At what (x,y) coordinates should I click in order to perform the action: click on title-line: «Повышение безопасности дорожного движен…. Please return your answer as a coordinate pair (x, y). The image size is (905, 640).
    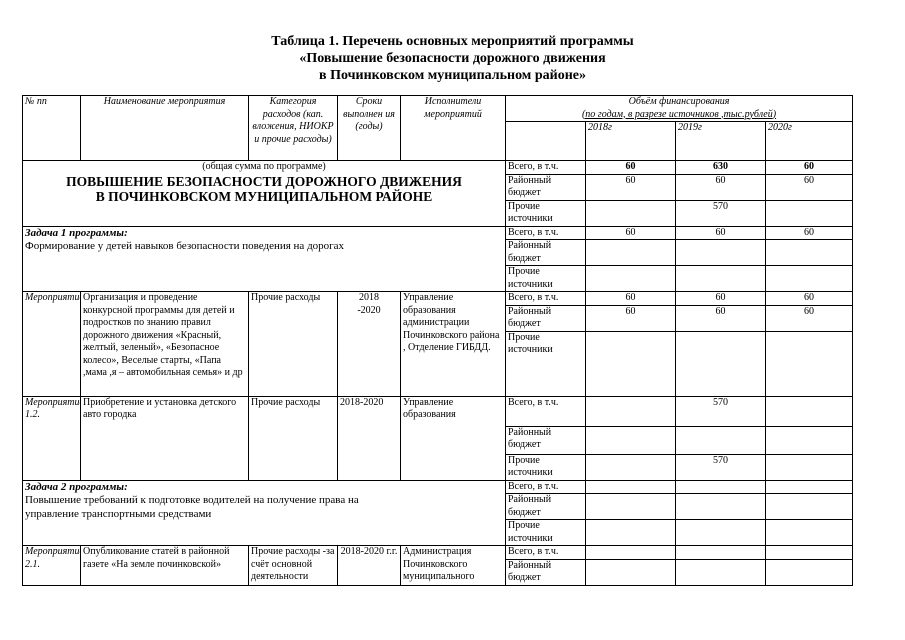
    Looking at the image, I should click on (452, 58).